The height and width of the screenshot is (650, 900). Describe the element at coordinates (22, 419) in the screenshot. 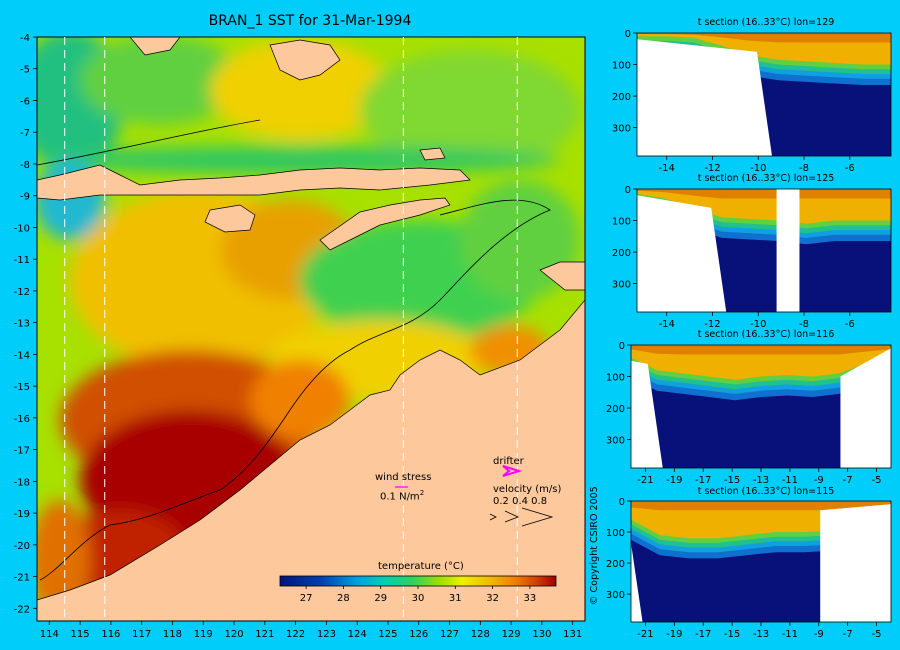

I see `map-y-tick-label: -16` at that location.